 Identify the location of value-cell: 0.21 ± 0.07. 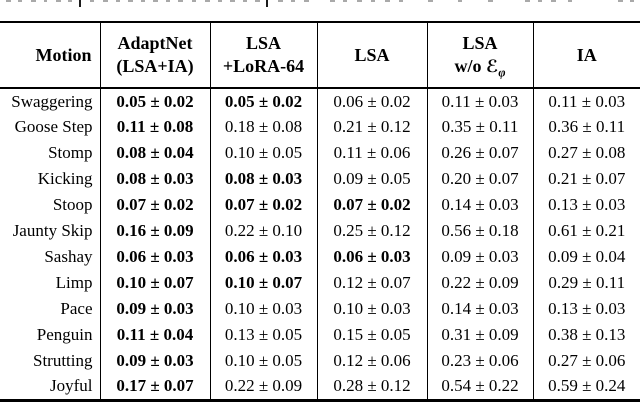
(586, 179).